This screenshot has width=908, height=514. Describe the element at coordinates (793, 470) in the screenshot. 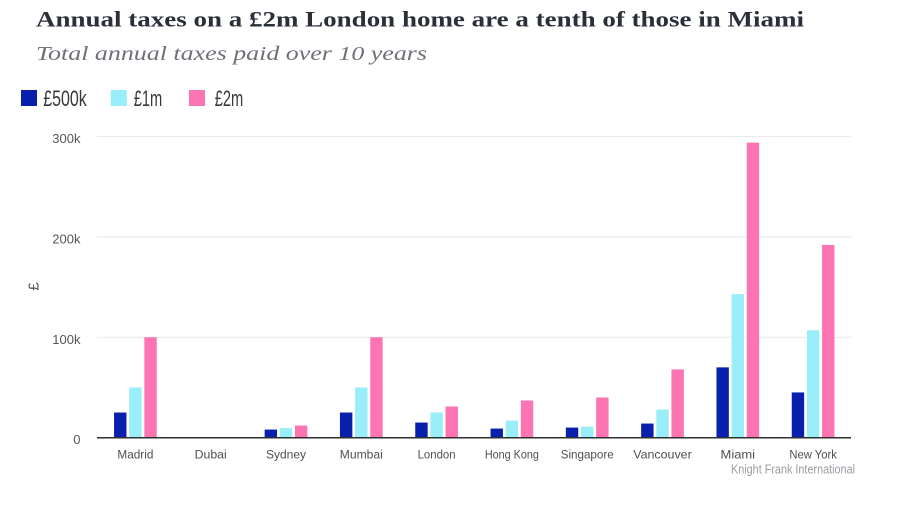

I see `svg-text: Knight Frank International` at that location.